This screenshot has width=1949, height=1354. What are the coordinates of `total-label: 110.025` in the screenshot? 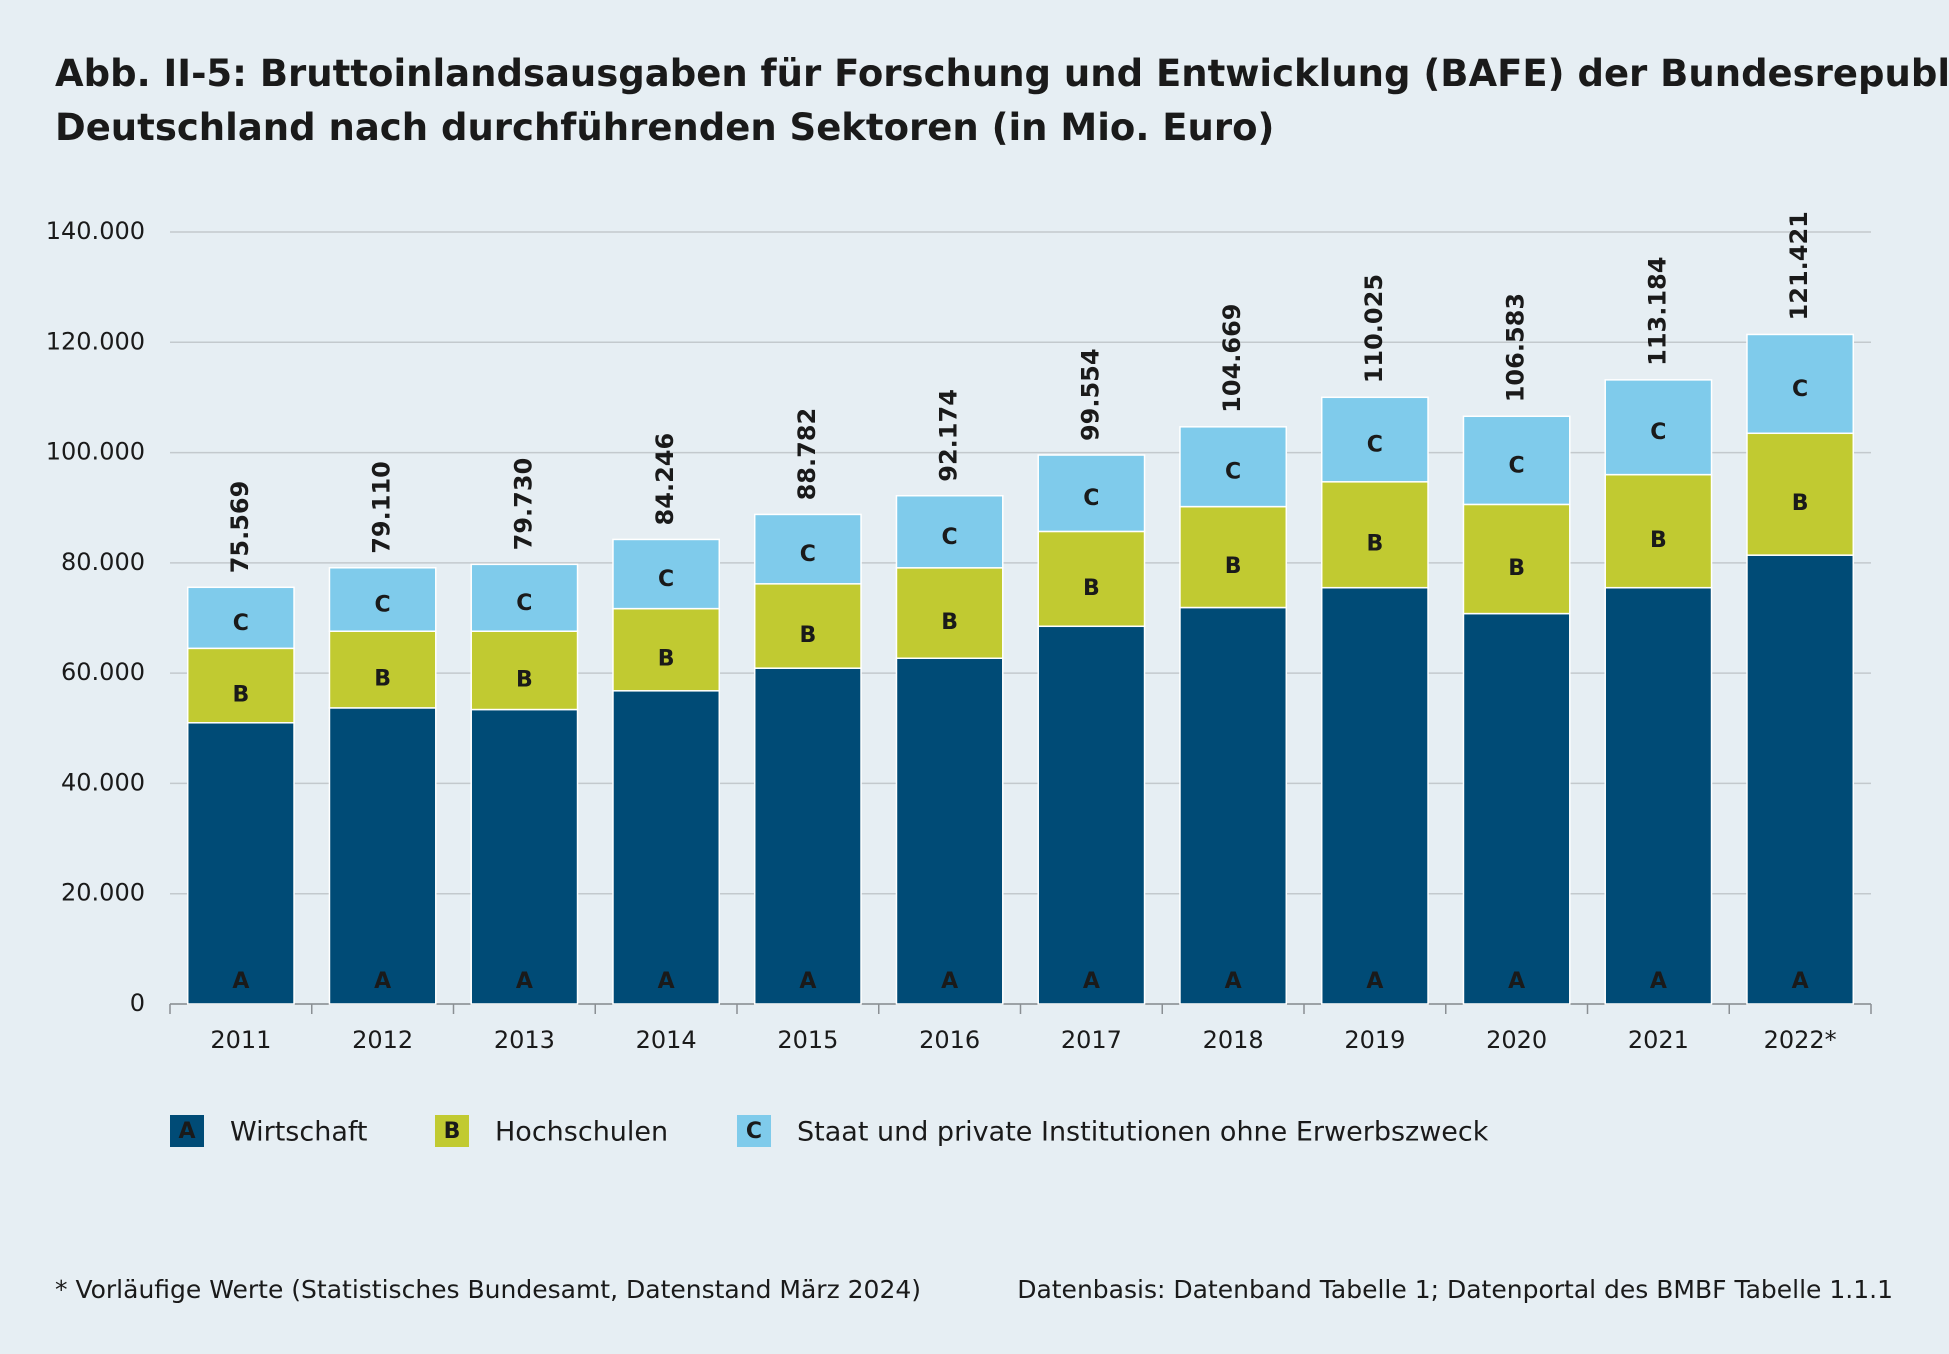 It's located at (1374, 328).